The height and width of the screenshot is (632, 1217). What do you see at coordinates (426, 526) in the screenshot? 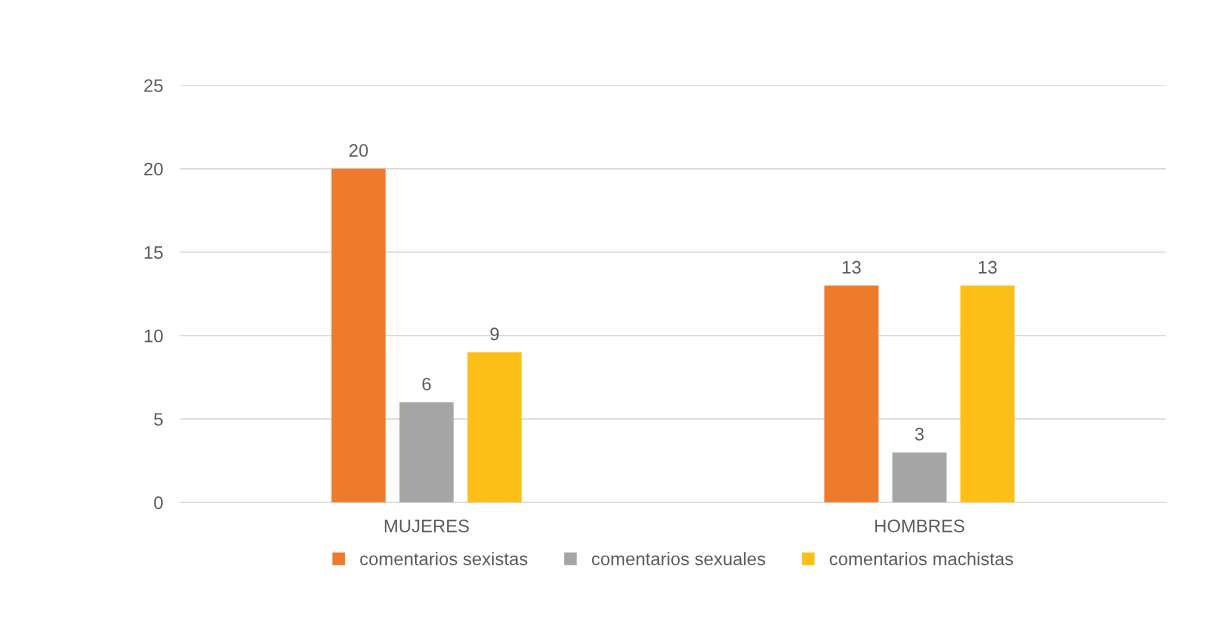
I see `x-tick-label: MUJERES` at bounding box center [426, 526].